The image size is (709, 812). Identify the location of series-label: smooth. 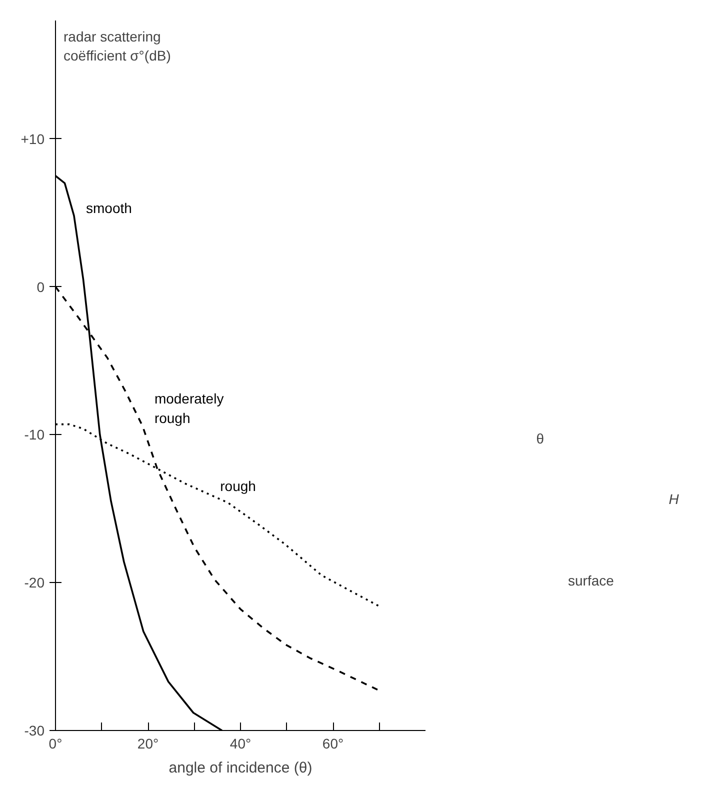
(109, 208).